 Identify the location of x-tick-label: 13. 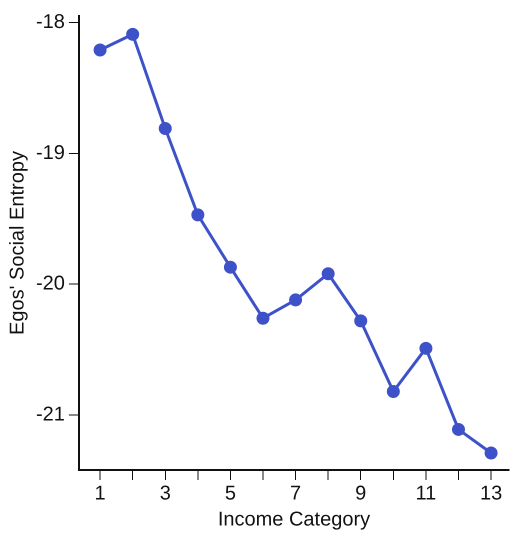
(491, 493).